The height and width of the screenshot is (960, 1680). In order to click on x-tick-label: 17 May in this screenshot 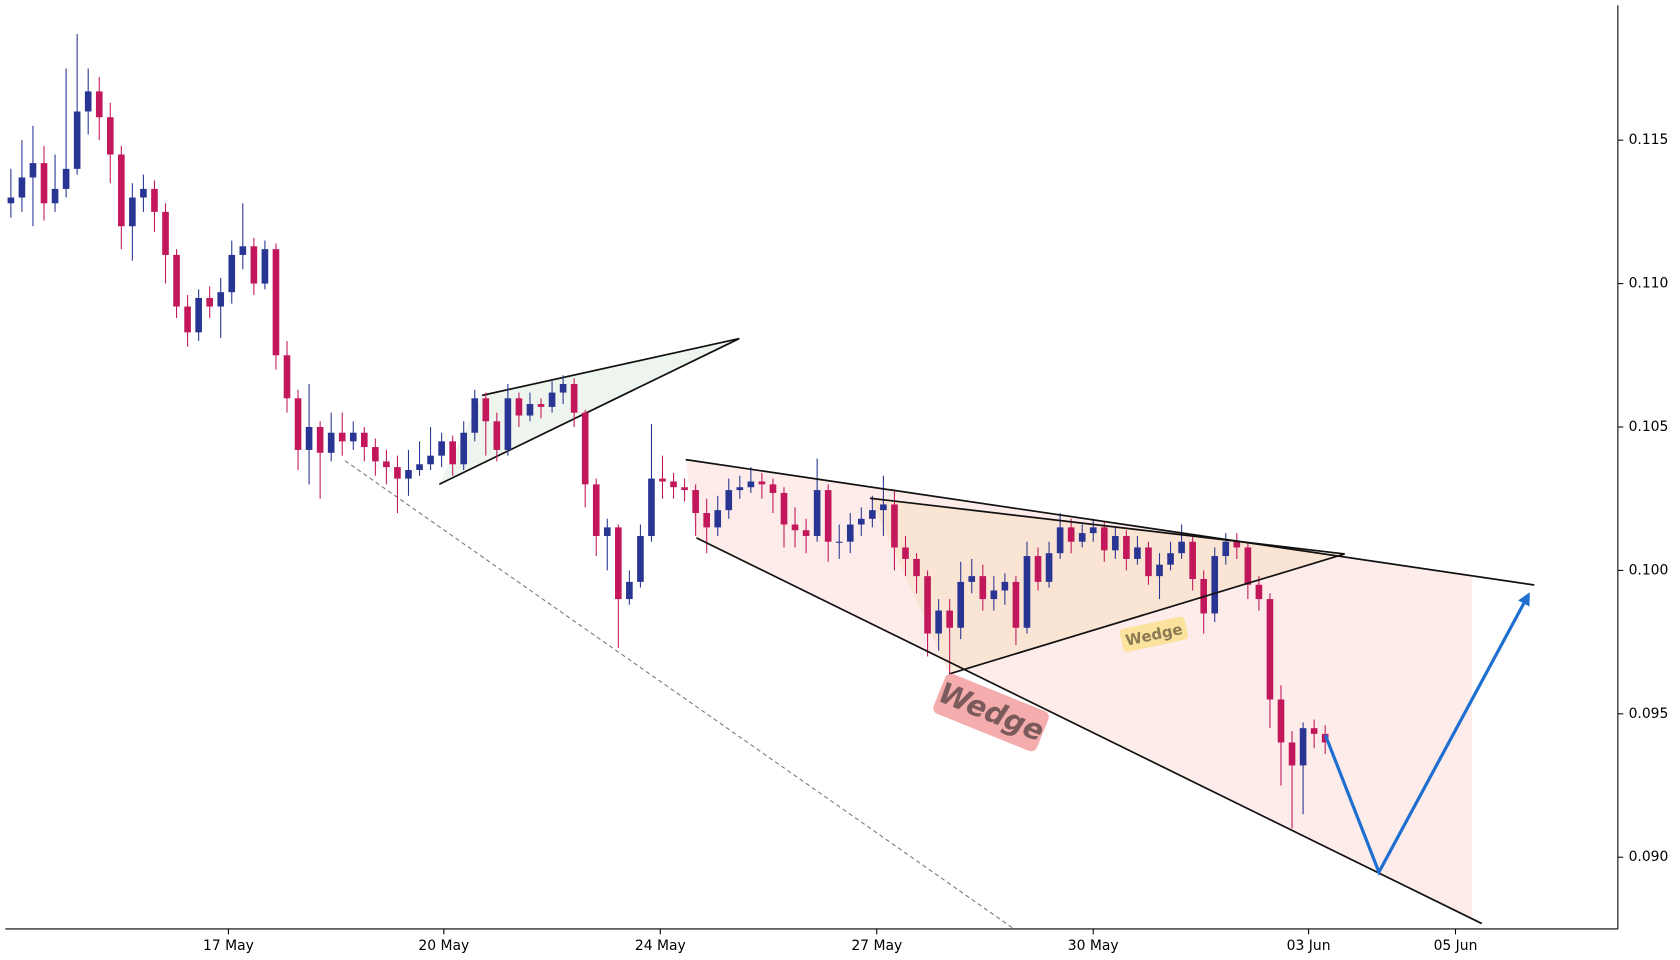, I will do `click(228, 946)`.